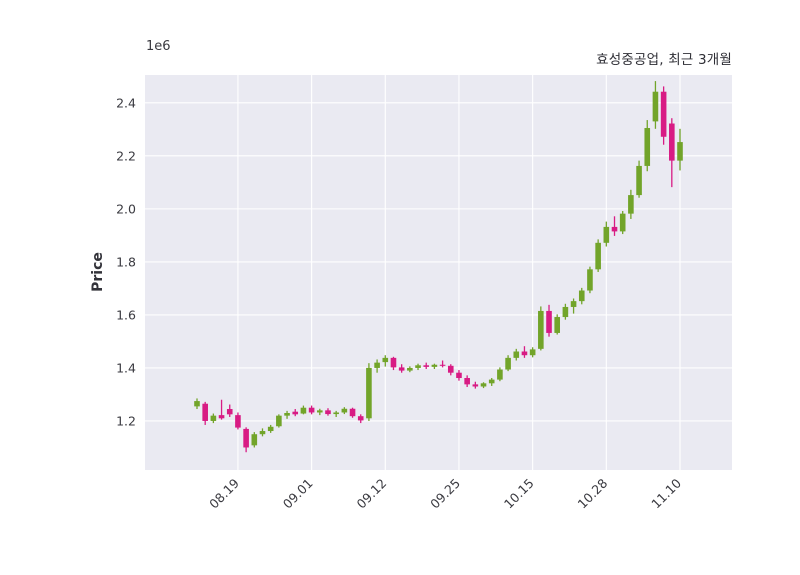  What do you see at coordinates (126, 102) in the screenshot?
I see `y-tick-label: 2.4` at bounding box center [126, 102].